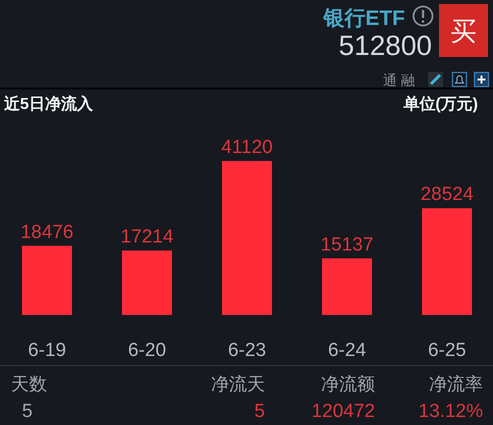 Image resolution: width=493 pixels, height=425 pixels. What do you see at coordinates (48, 104) in the screenshot?
I see `title: 近5日净流入` at bounding box center [48, 104].